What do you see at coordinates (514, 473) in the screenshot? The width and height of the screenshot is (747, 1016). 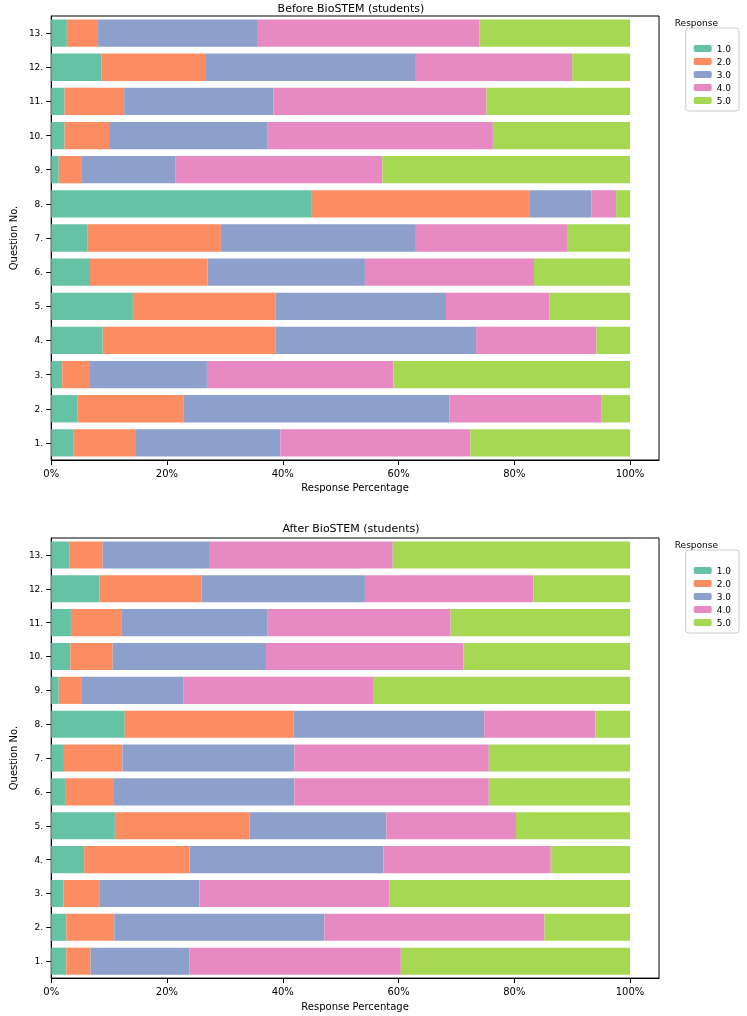 I see `x-tick-label: 80%` at bounding box center [514, 473].